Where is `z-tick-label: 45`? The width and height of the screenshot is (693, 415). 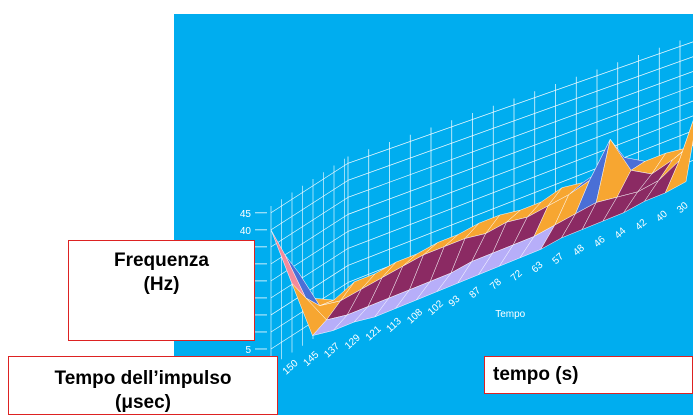 z-tick-label: 45 is located at coordinates (246, 214).